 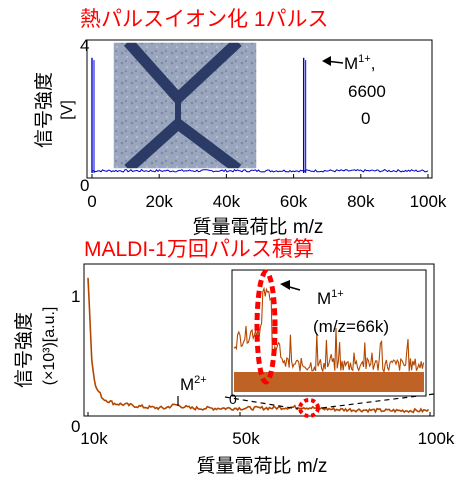 What do you see at coordinates (199, 249) in the screenshot?
I see `bottom-chart-title: MALDI-1万回パルス積算` at bounding box center [199, 249].